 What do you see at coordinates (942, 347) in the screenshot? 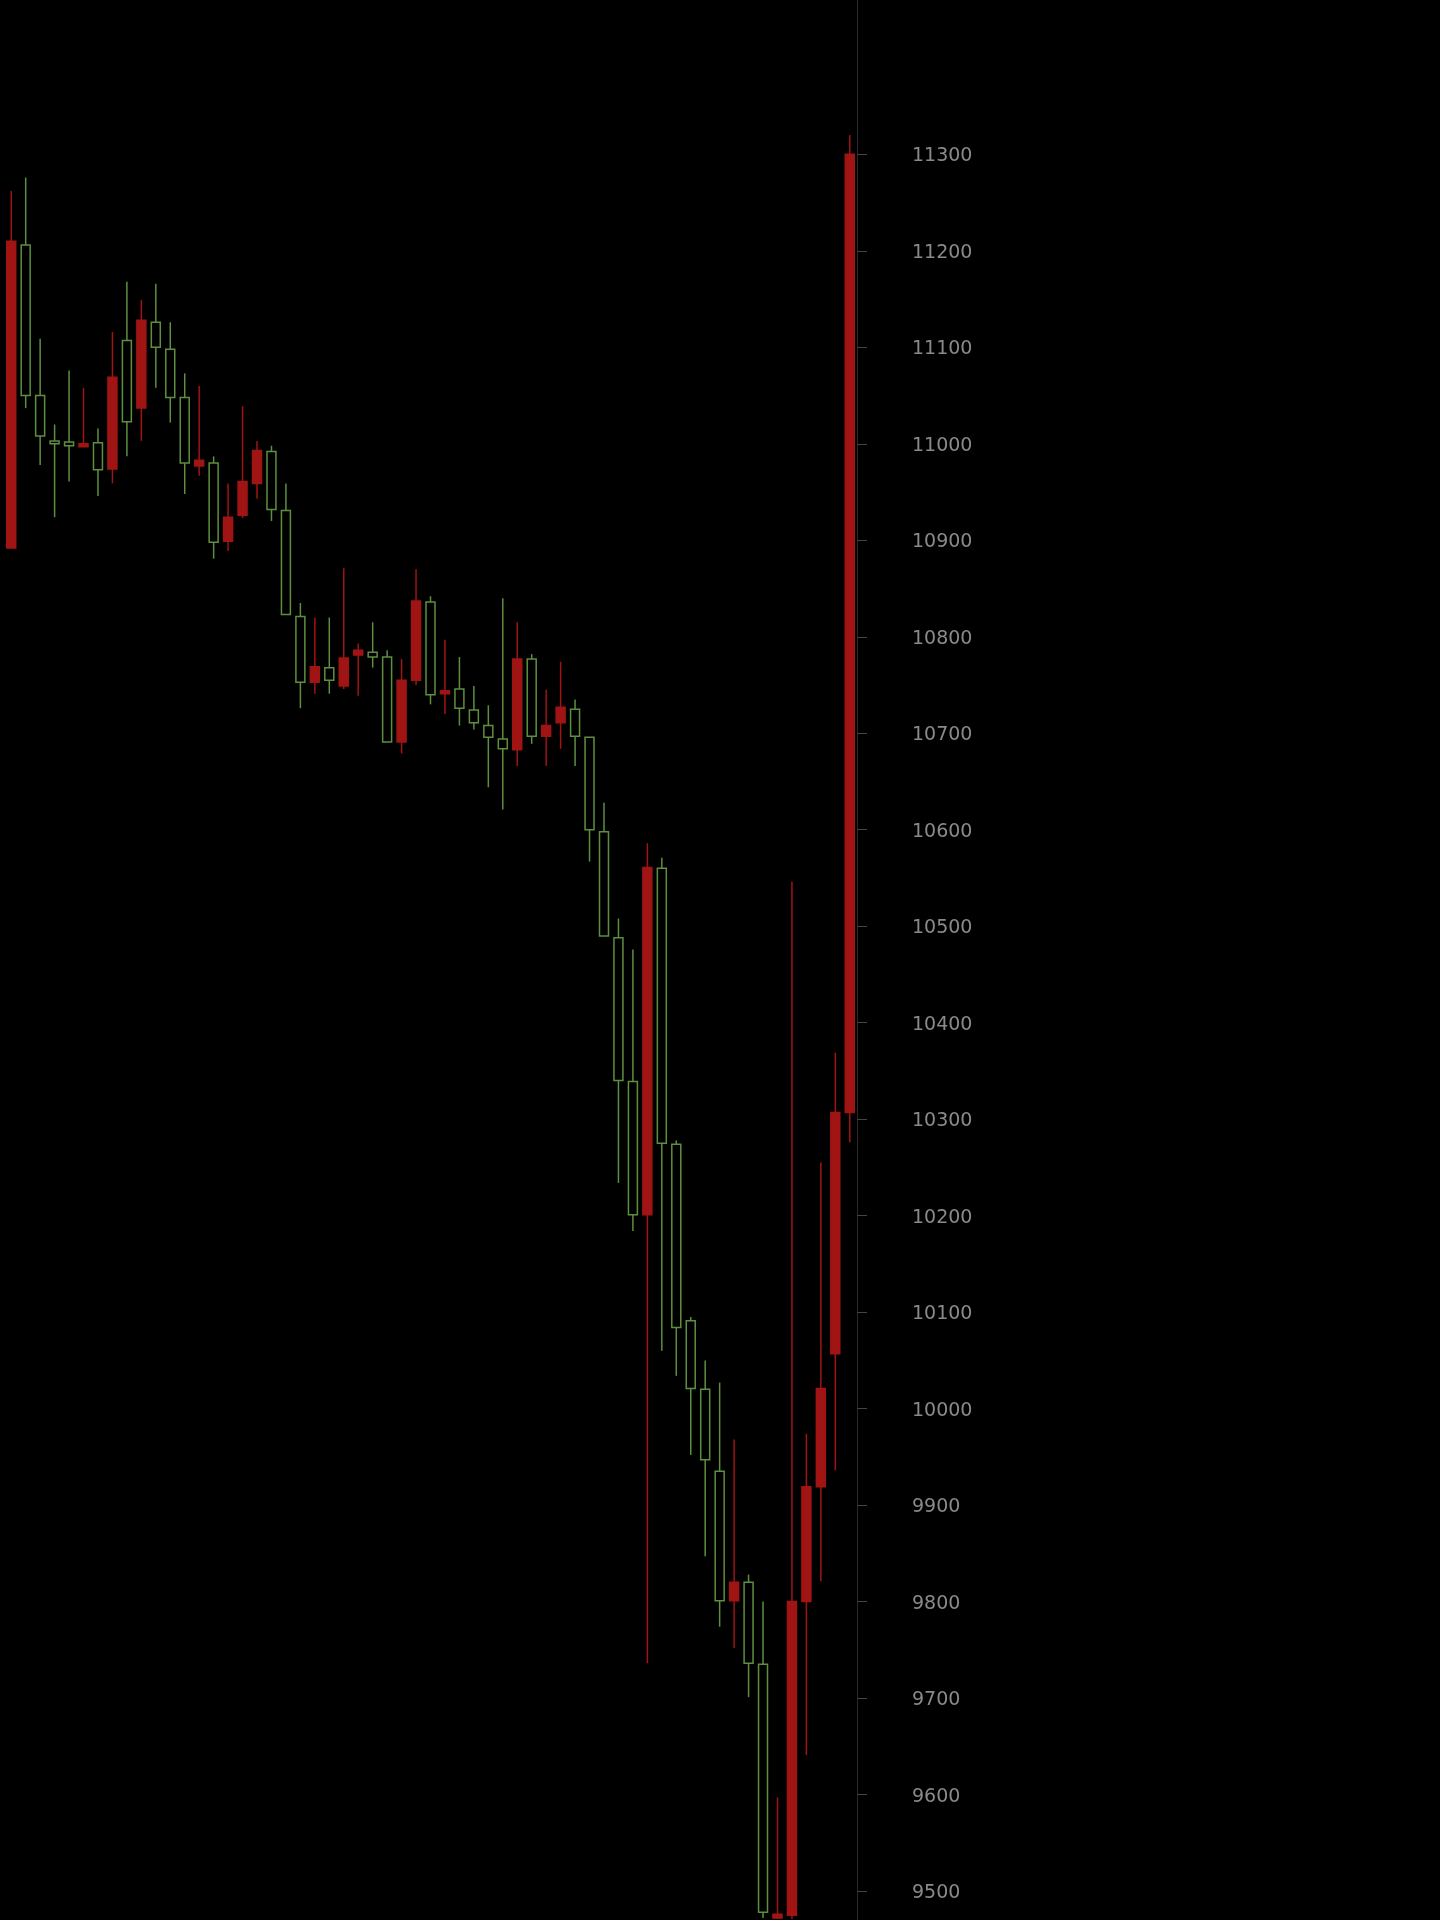
I see `y-tick-label: 11100` at bounding box center [942, 347].